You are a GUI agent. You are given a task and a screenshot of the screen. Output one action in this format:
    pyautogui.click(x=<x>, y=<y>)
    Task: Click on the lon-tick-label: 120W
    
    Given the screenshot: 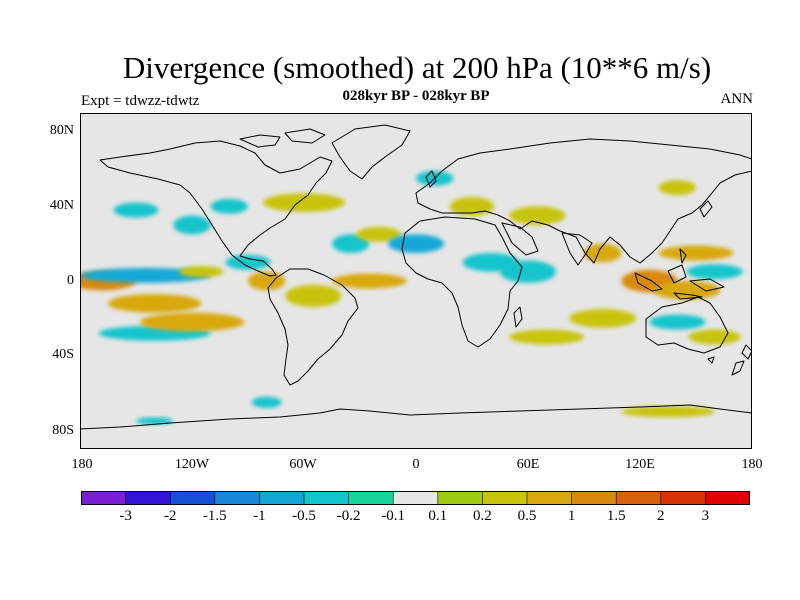 What is the action you would take?
    pyautogui.click(x=192, y=464)
    